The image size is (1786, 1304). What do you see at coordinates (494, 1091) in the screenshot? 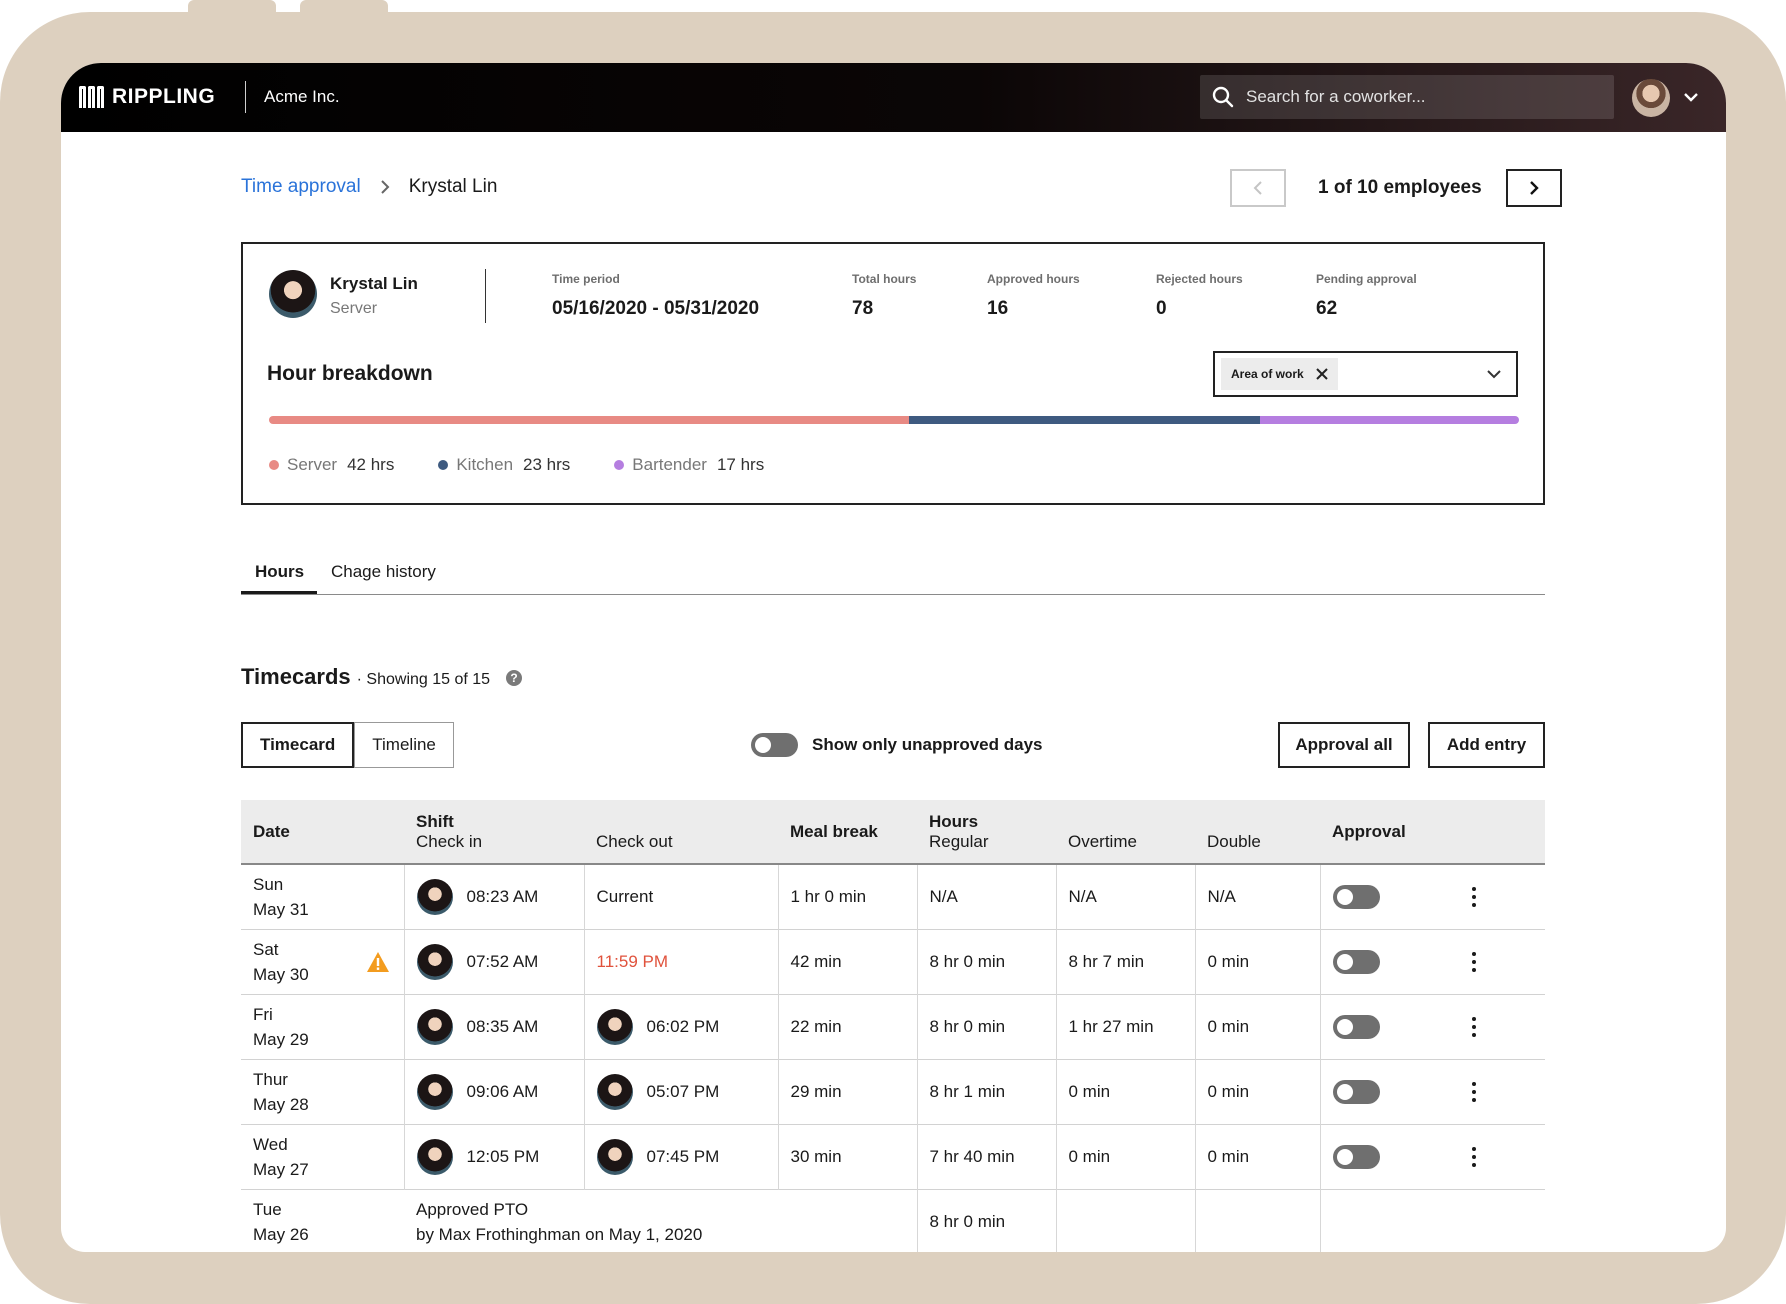
I see `check-in-cell: 09:06 AM` at bounding box center [494, 1091].